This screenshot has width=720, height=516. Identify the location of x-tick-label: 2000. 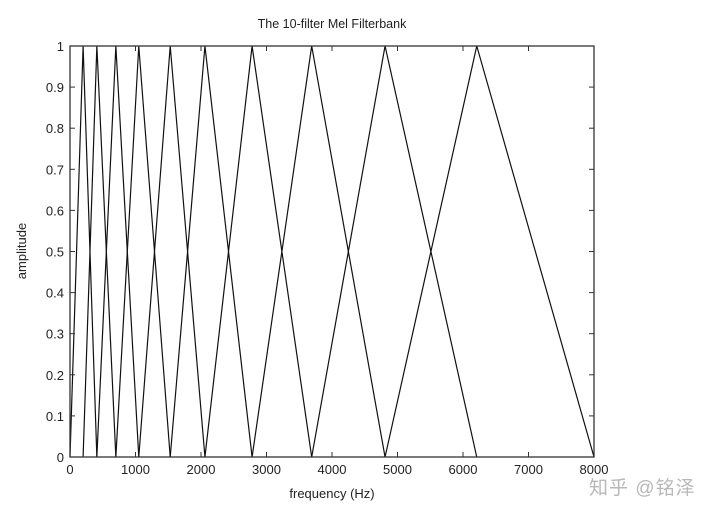
(201, 469).